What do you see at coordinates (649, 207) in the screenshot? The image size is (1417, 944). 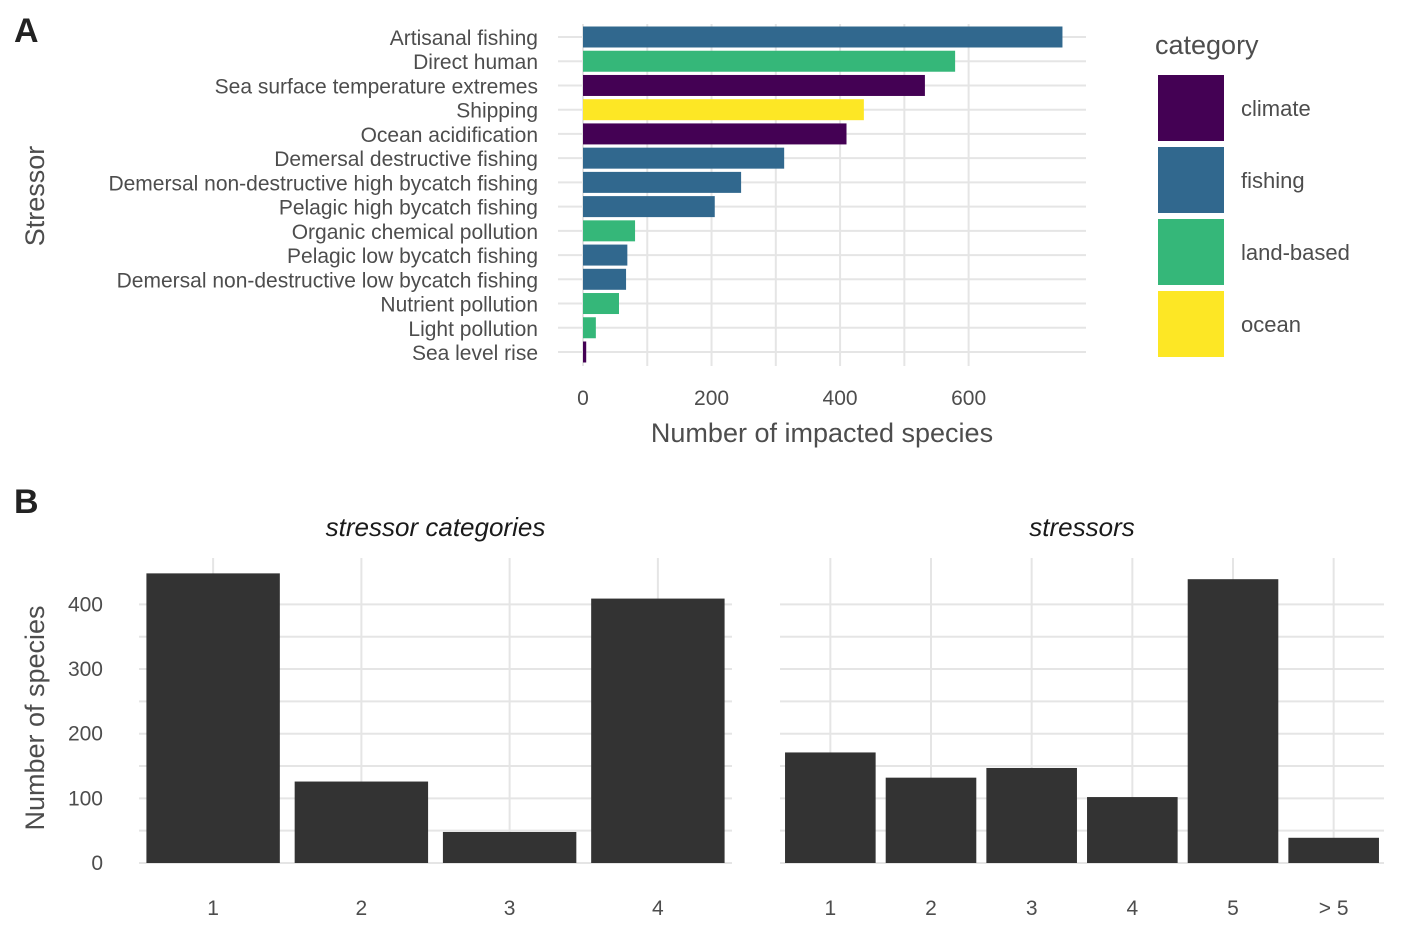 I see `bar-pelagic-high-bycatch-fishing` at bounding box center [649, 207].